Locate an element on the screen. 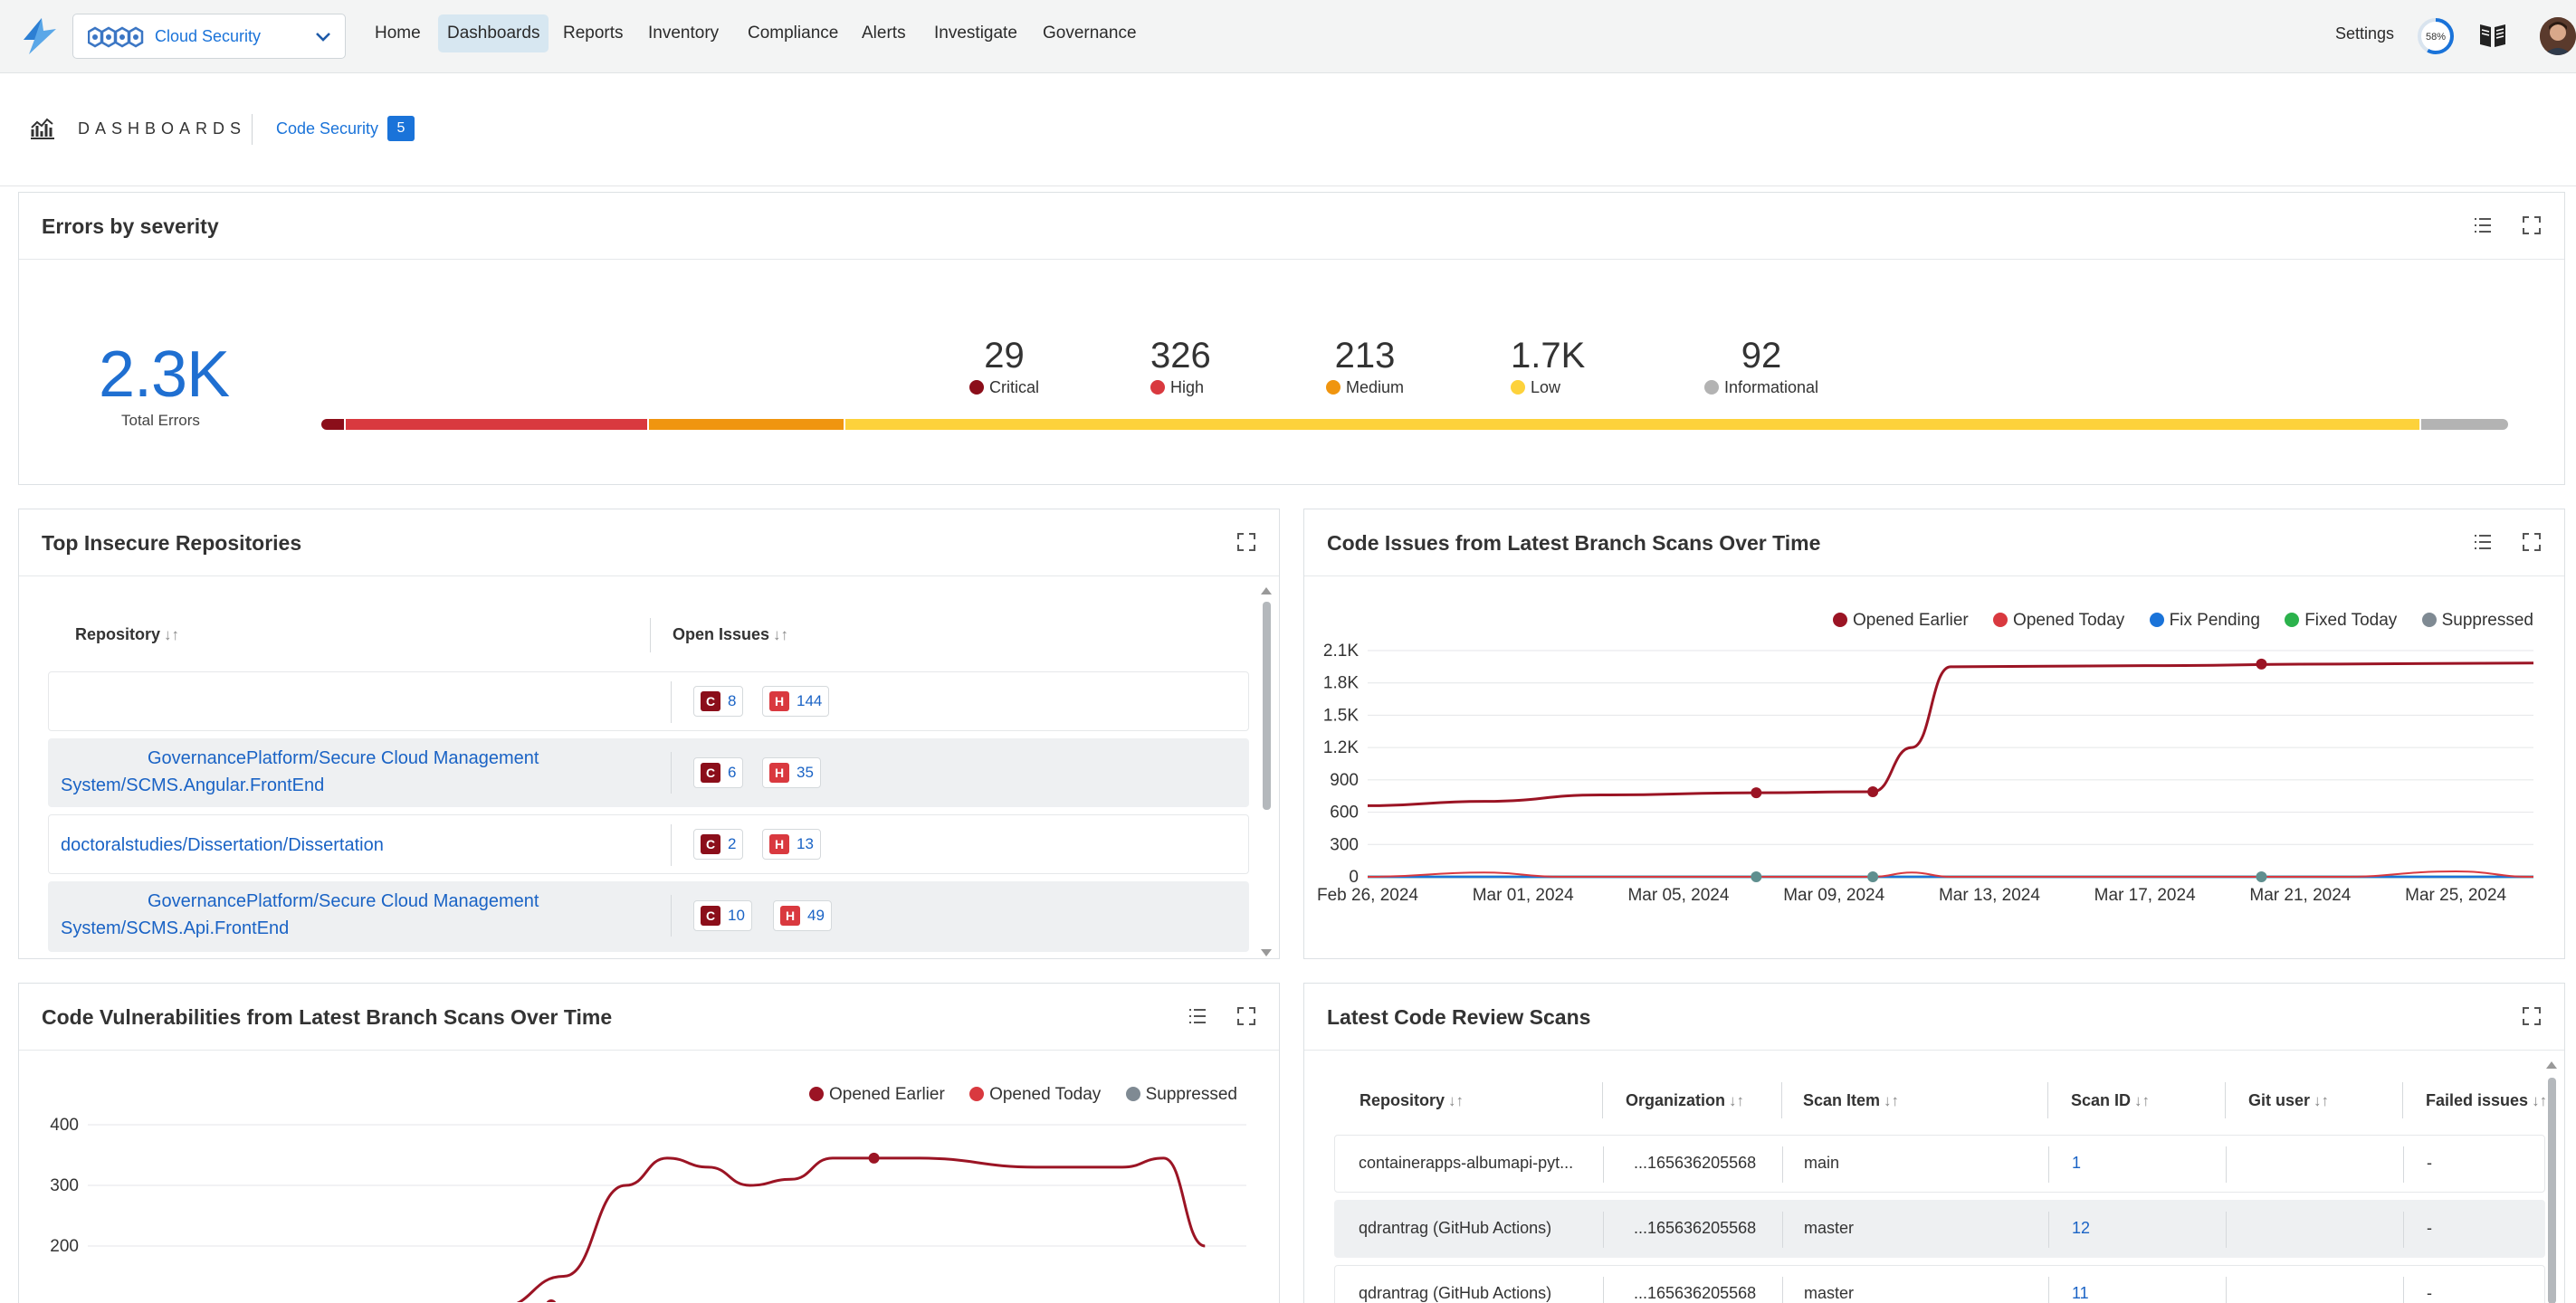  high-count-chip: H 35 is located at coordinates (792, 772).